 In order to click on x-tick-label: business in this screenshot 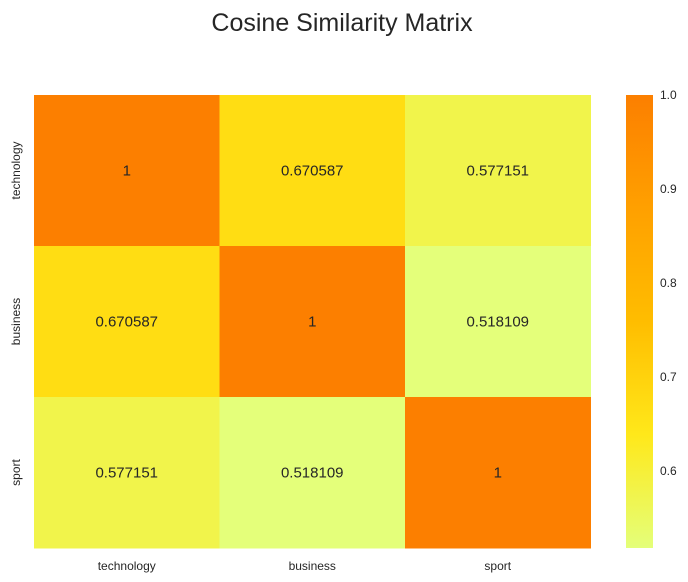, I will do `click(312, 566)`.